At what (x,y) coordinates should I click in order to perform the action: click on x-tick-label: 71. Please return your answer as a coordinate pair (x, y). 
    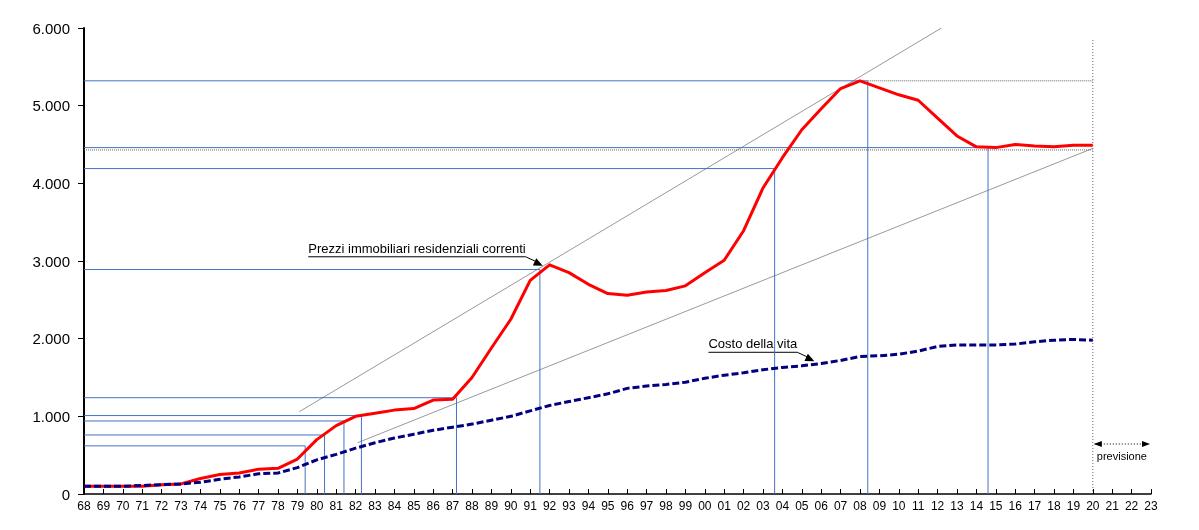
    Looking at the image, I should click on (142, 506).